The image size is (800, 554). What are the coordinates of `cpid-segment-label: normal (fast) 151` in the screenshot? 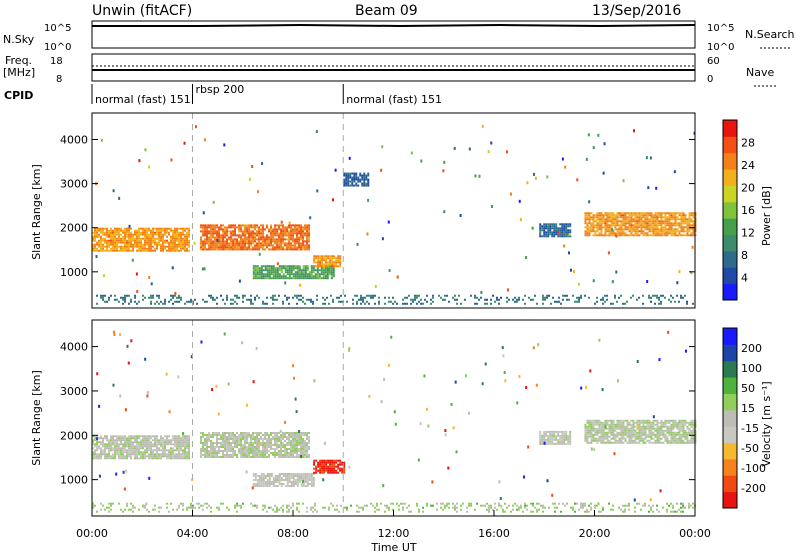 It's located at (143, 99).